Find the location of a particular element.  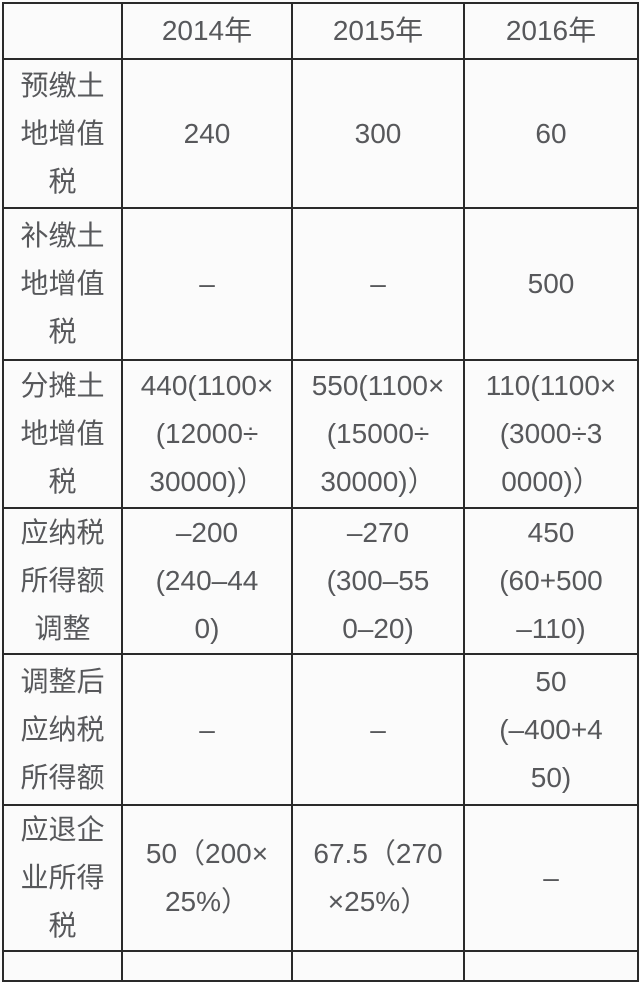

corner-cell is located at coordinates (62, 31).